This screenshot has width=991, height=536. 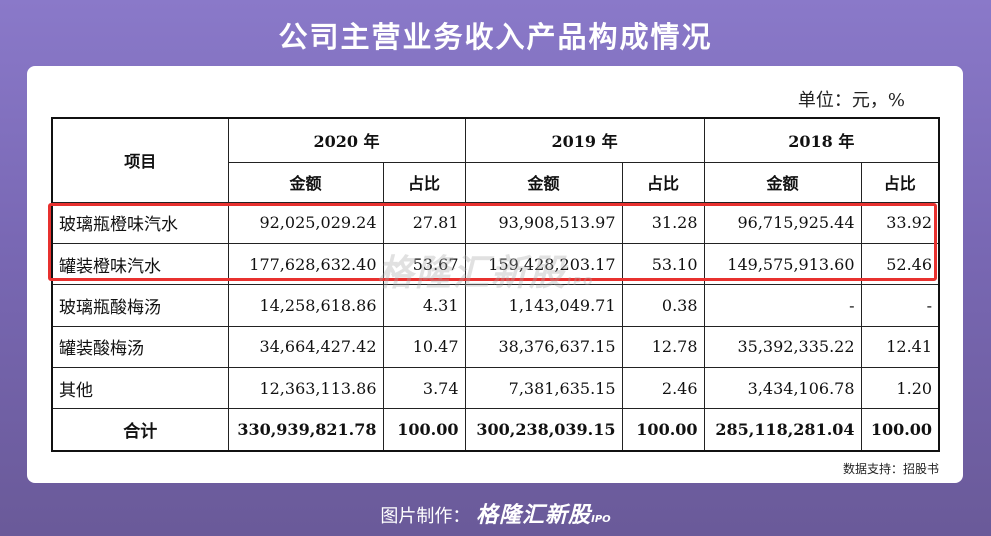 What do you see at coordinates (890, 469) in the screenshot?
I see `source-note: 数据支持：招股书` at bounding box center [890, 469].